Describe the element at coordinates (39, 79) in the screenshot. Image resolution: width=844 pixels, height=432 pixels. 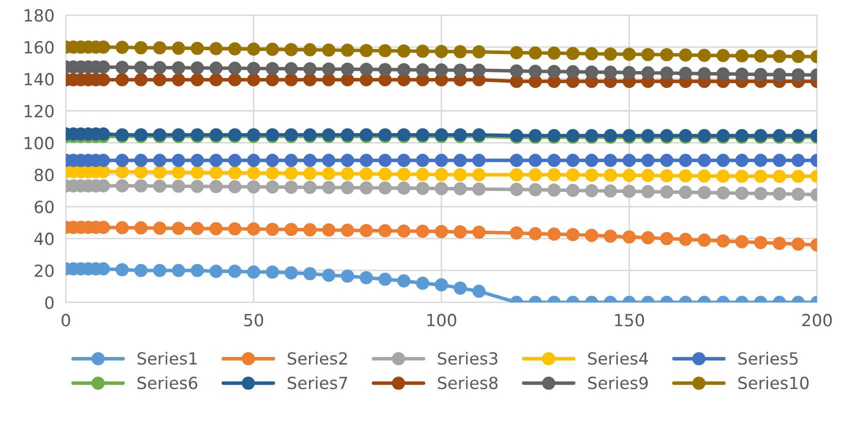
I see `y-tick-label: 140` at that location.